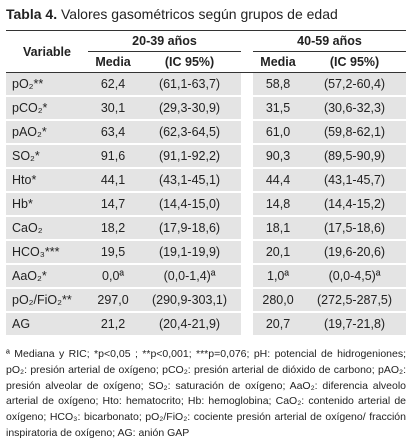 The image size is (414, 443). What do you see at coordinates (47, 132) in the screenshot?
I see `variable-cell: pAO₂*` at bounding box center [47, 132].